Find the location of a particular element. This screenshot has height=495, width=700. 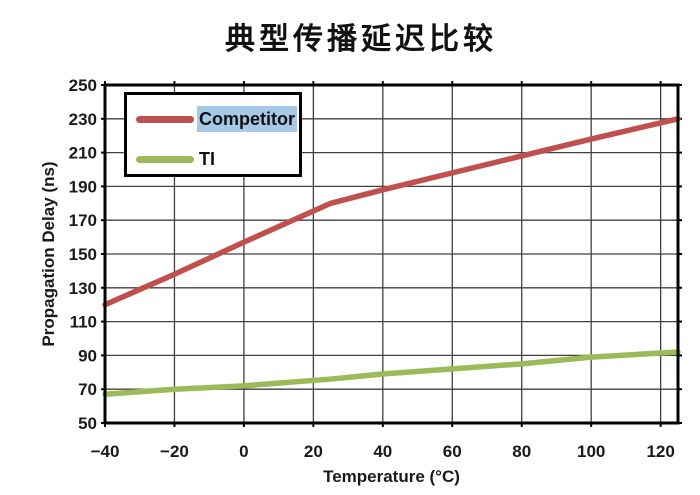

x-tick-label: 80 is located at coordinates (521, 451).